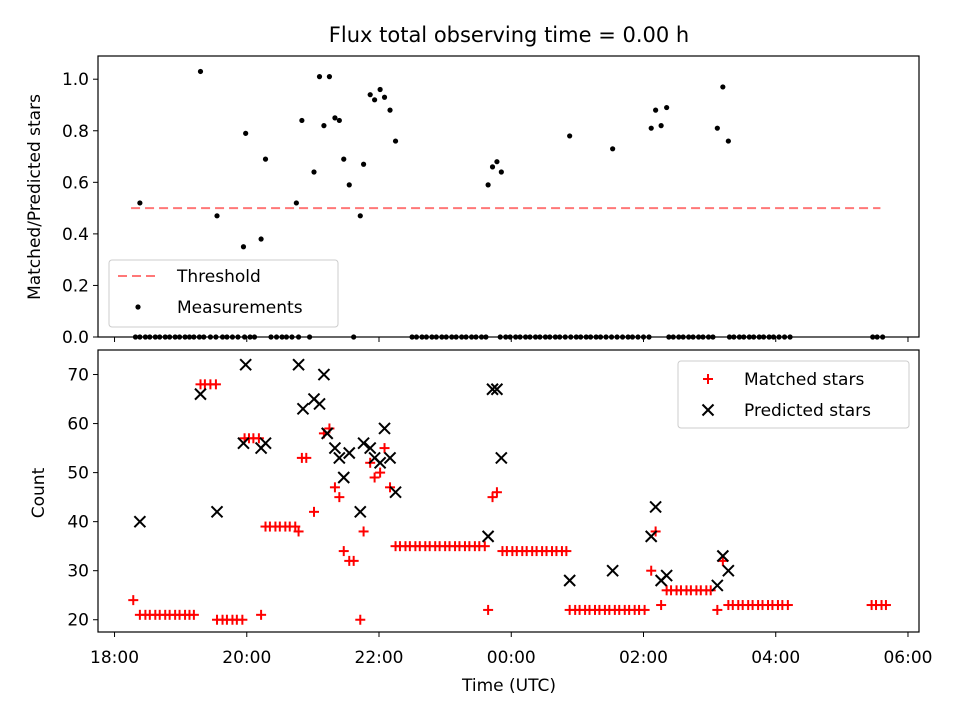 The width and height of the screenshot is (960, 720). Describe the element at coordinates (511, 658) in the screenshot. I see `count-x-tick-label: 00:00` at that location.